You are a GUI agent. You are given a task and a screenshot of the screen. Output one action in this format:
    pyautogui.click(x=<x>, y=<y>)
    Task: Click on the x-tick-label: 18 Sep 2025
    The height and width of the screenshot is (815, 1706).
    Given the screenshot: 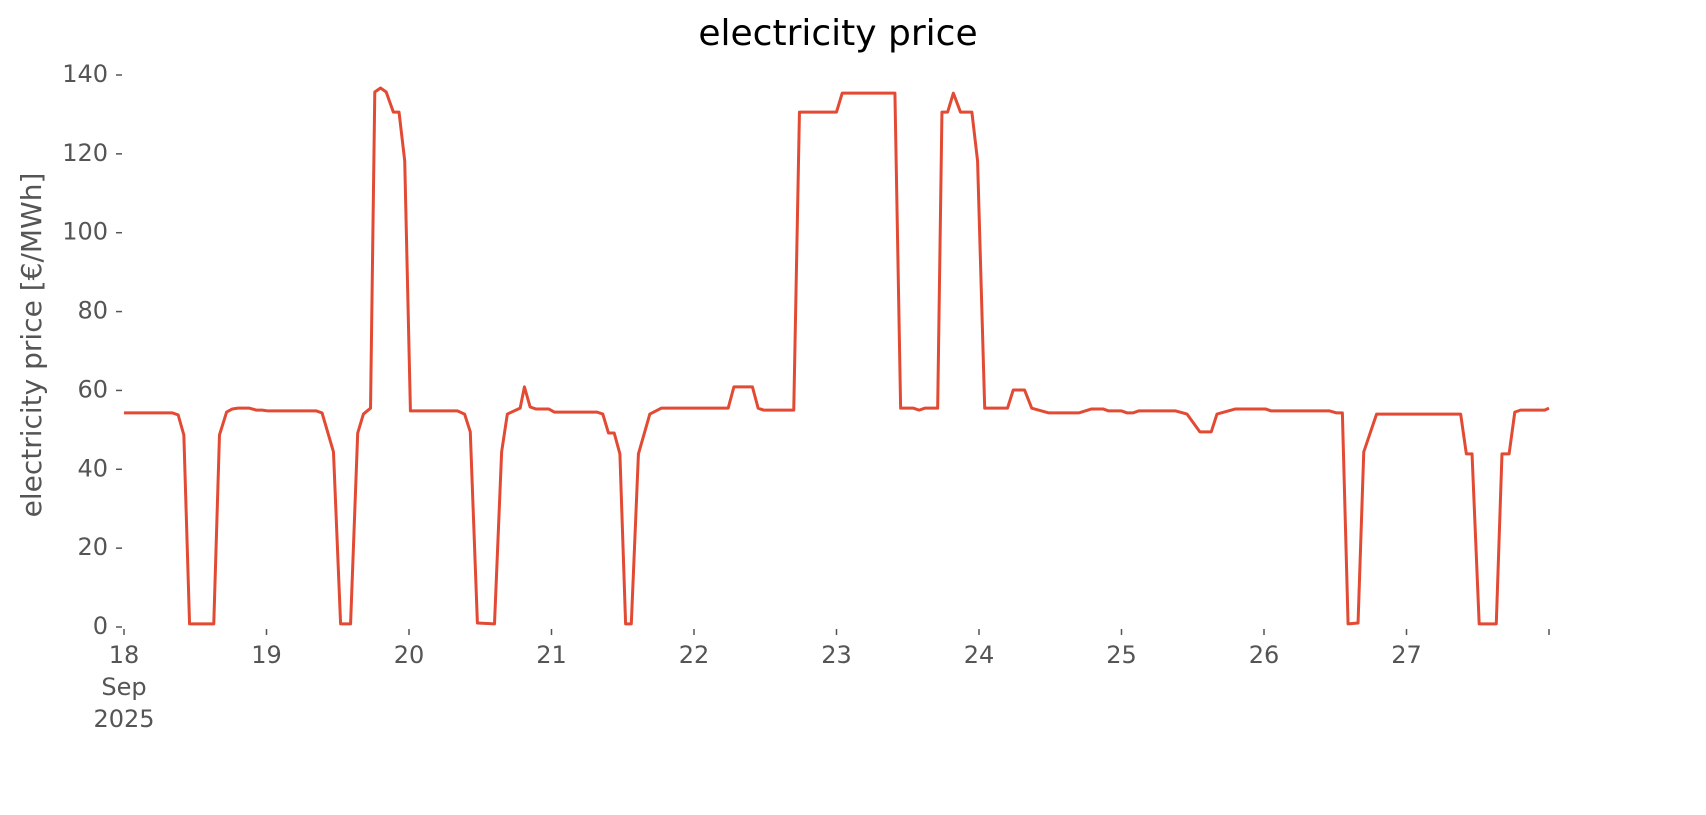 What is the action you would take?
    pyautogui.click(x=124, y=687)
    